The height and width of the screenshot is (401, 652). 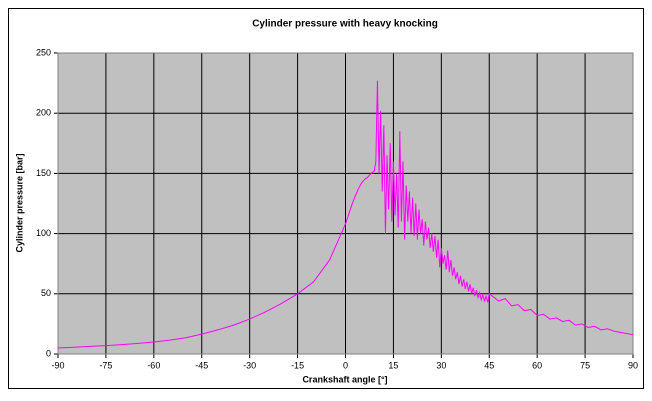 I want to click on x-tick-label: -30, so click(x=249, y=365).